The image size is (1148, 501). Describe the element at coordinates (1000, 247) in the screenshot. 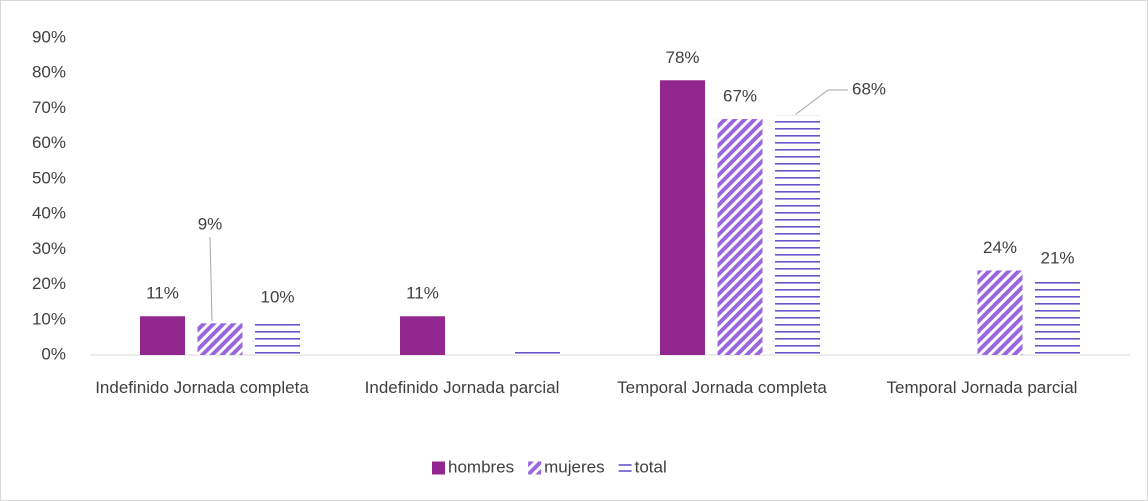

I see `data-label: 24%` at that location.